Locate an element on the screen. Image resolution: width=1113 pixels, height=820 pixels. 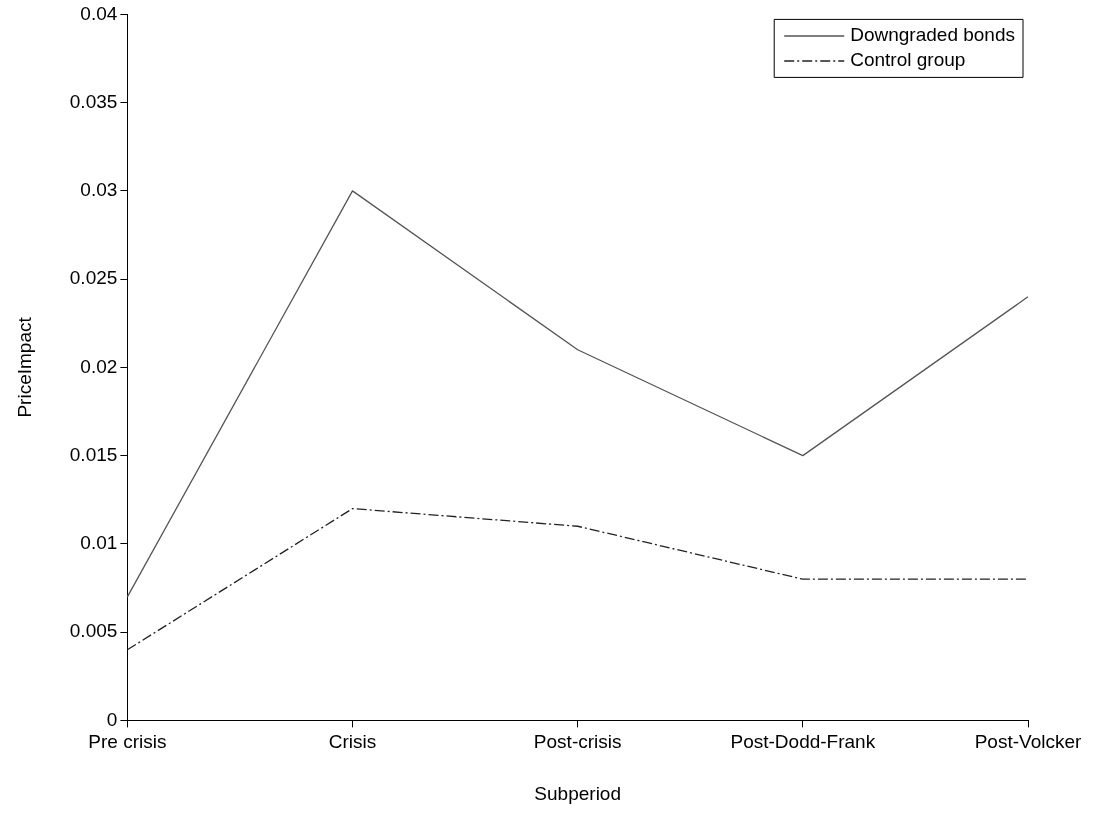
x-tick-label: Post-Dodd-Frank is located at coordinates (803, 742).